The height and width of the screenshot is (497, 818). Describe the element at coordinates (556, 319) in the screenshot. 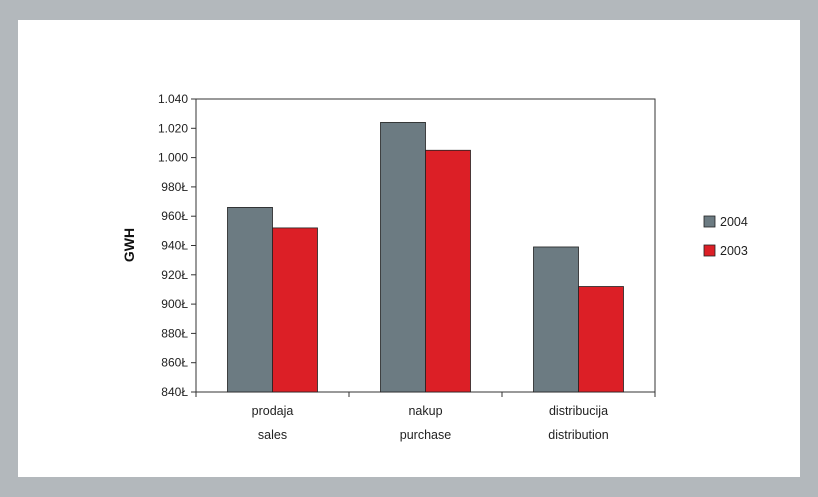

I see `bar-2004-distribution` at that location.